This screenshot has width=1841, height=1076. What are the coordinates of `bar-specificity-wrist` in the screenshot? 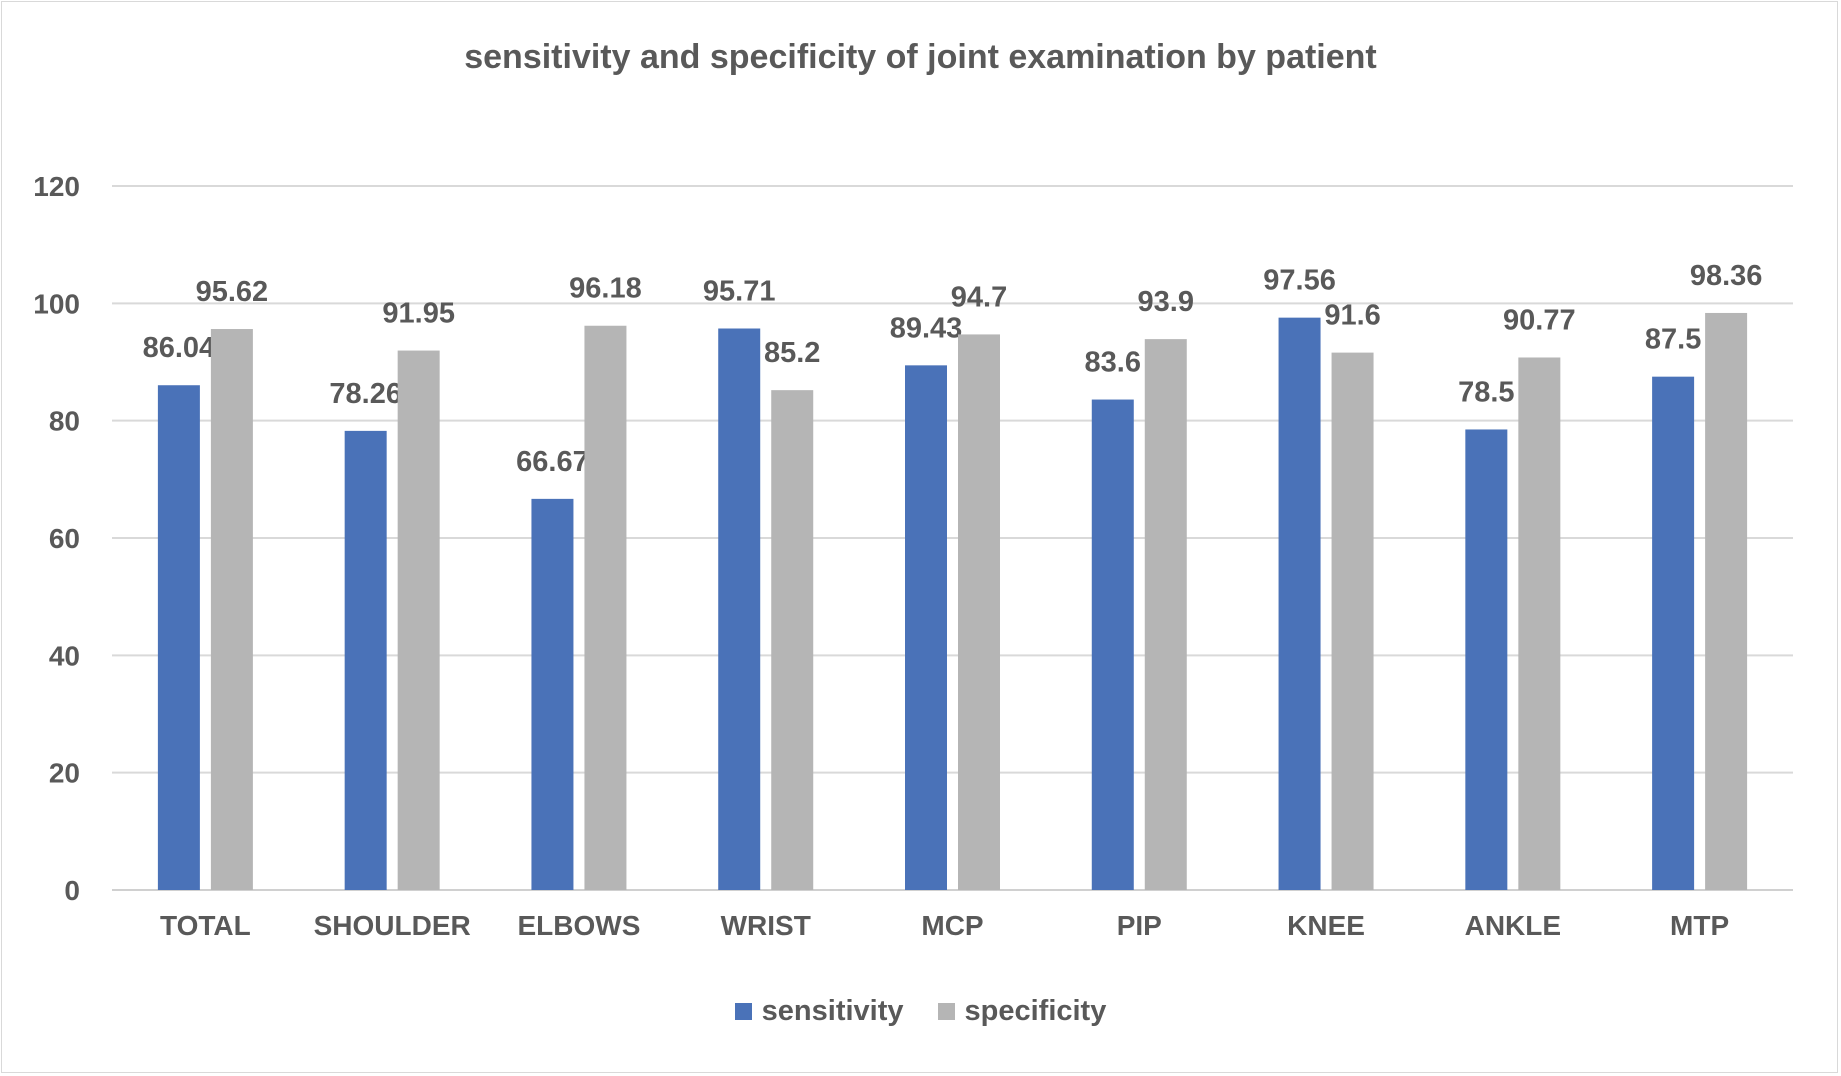 It's located at (792, 640).